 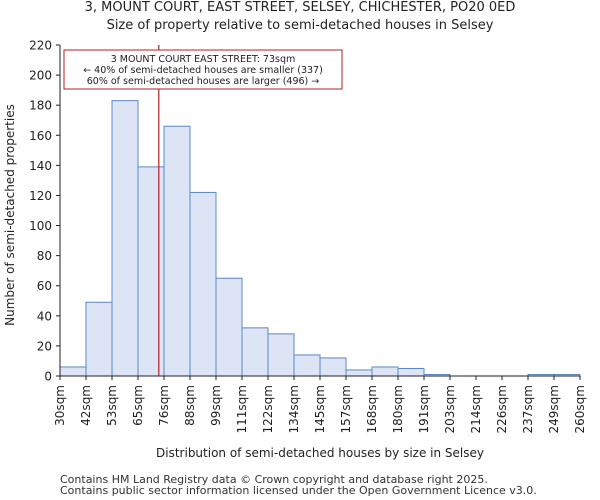 What do you see at coordinates (48, 377) in the screenshot?
I see `y-tick-label: 0` at bounding box center [48, 377].